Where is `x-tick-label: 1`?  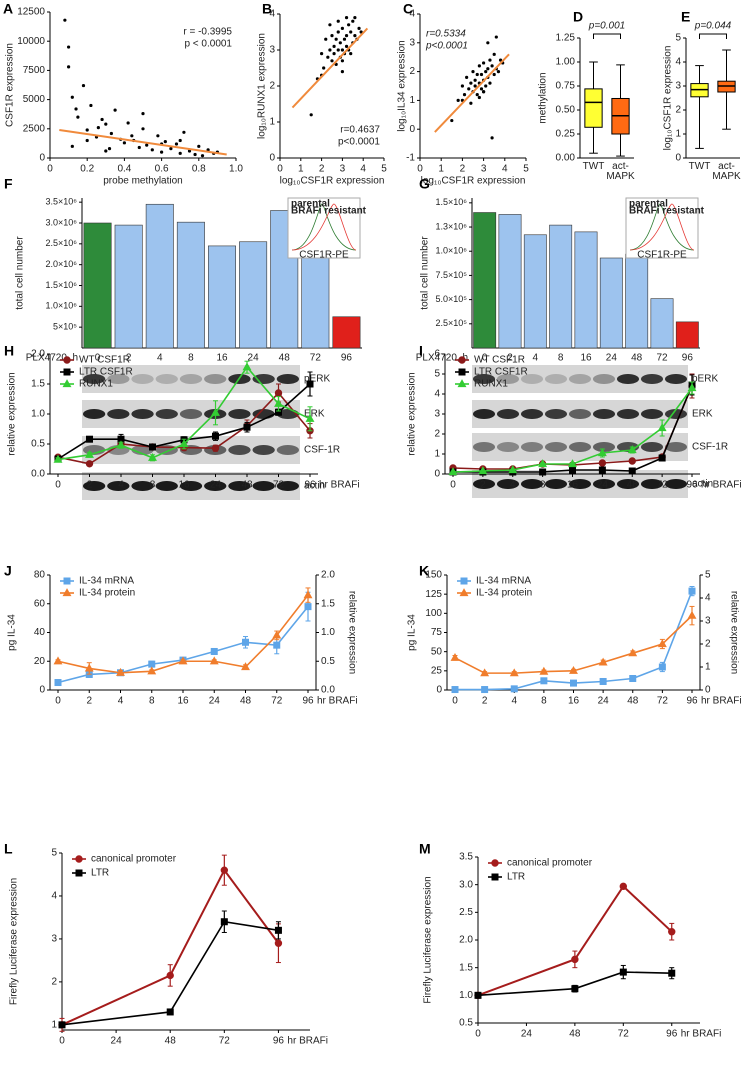 x-tick-label: 1 is located at coordinates (441, 169).